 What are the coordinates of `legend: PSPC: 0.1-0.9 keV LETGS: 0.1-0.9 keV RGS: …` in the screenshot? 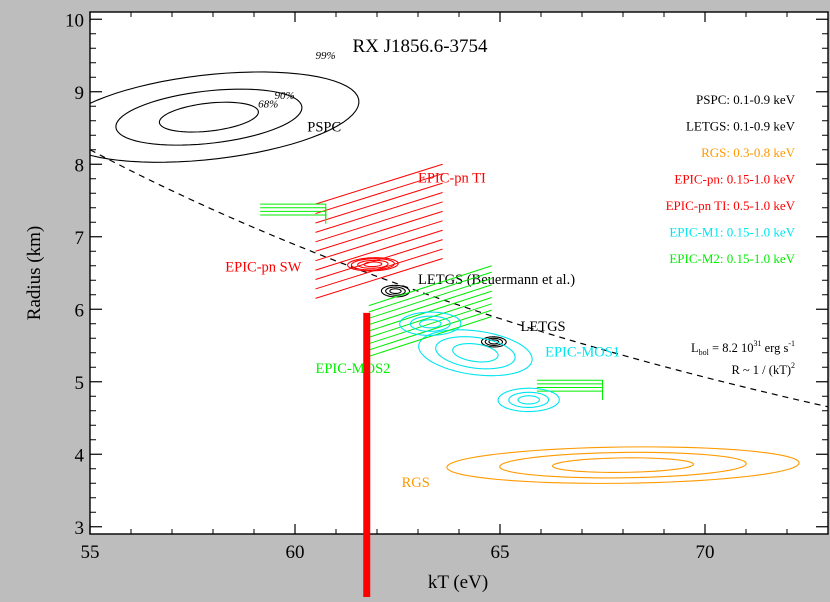 It's located at (731, 179).